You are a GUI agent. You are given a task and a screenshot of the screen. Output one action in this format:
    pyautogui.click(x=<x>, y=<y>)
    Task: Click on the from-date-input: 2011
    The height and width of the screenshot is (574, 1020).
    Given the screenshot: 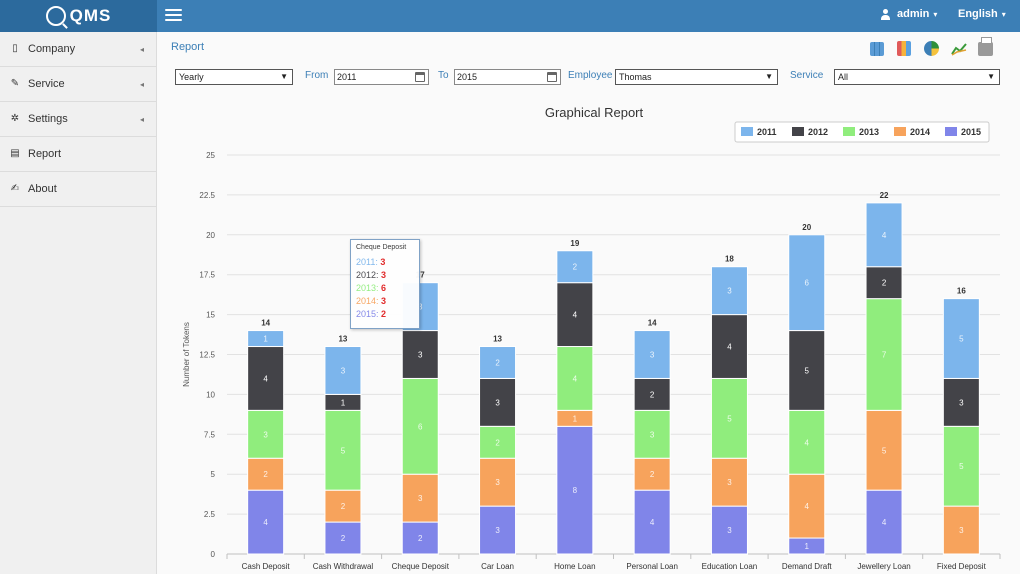 What is the action you would take?
    pyautogui.click(x=381, y=77)
    